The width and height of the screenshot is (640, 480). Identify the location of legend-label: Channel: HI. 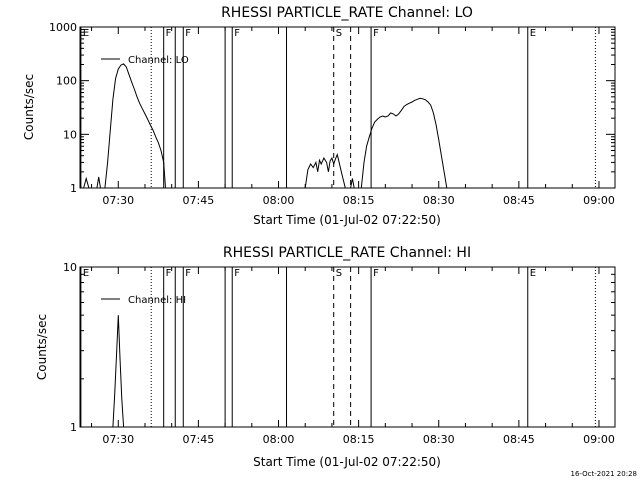
(157, 300).